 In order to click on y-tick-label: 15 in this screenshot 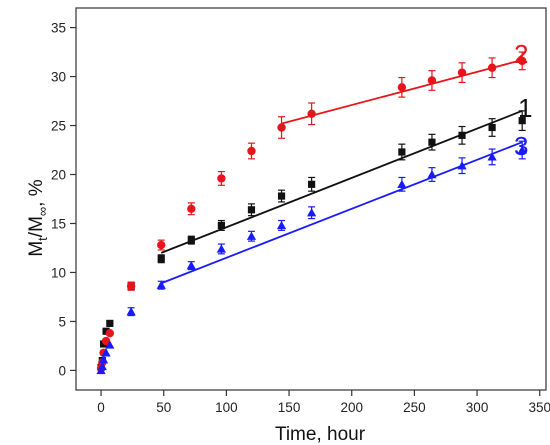, I will do `click(58, 223)`.